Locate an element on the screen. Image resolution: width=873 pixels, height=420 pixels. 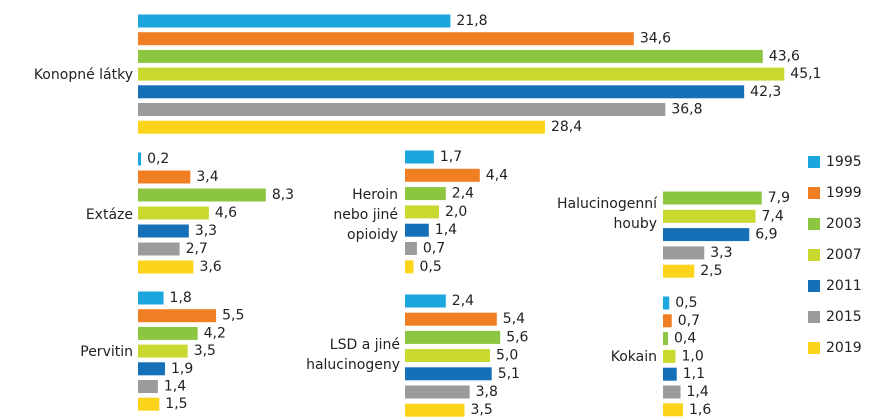
value-label: 0,5 is located at coordinates (431, 267).